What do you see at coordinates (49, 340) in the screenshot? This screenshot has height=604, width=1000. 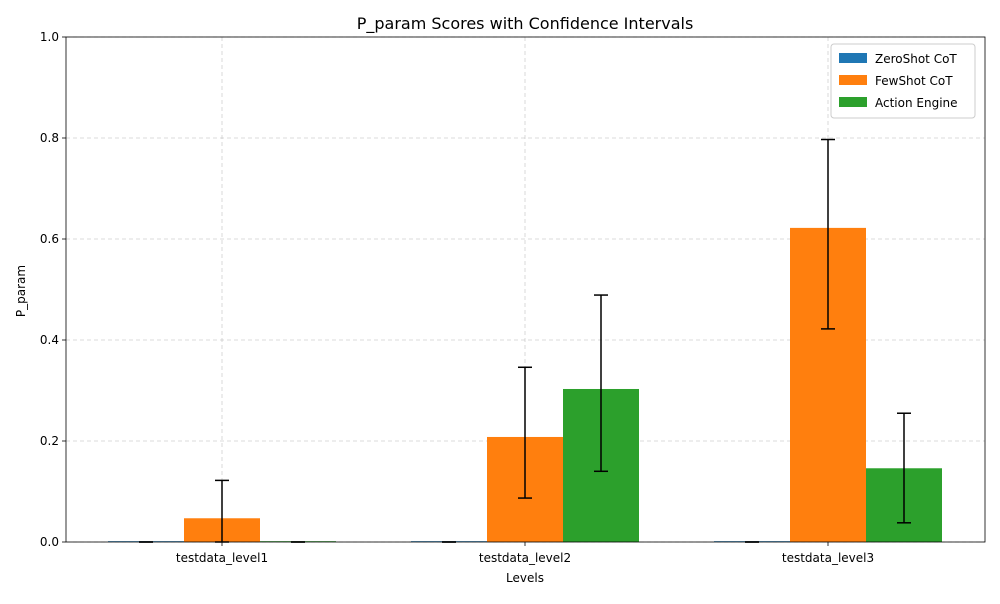 I see `y-tick-label: 0.4` at bounding box center [49, 340].